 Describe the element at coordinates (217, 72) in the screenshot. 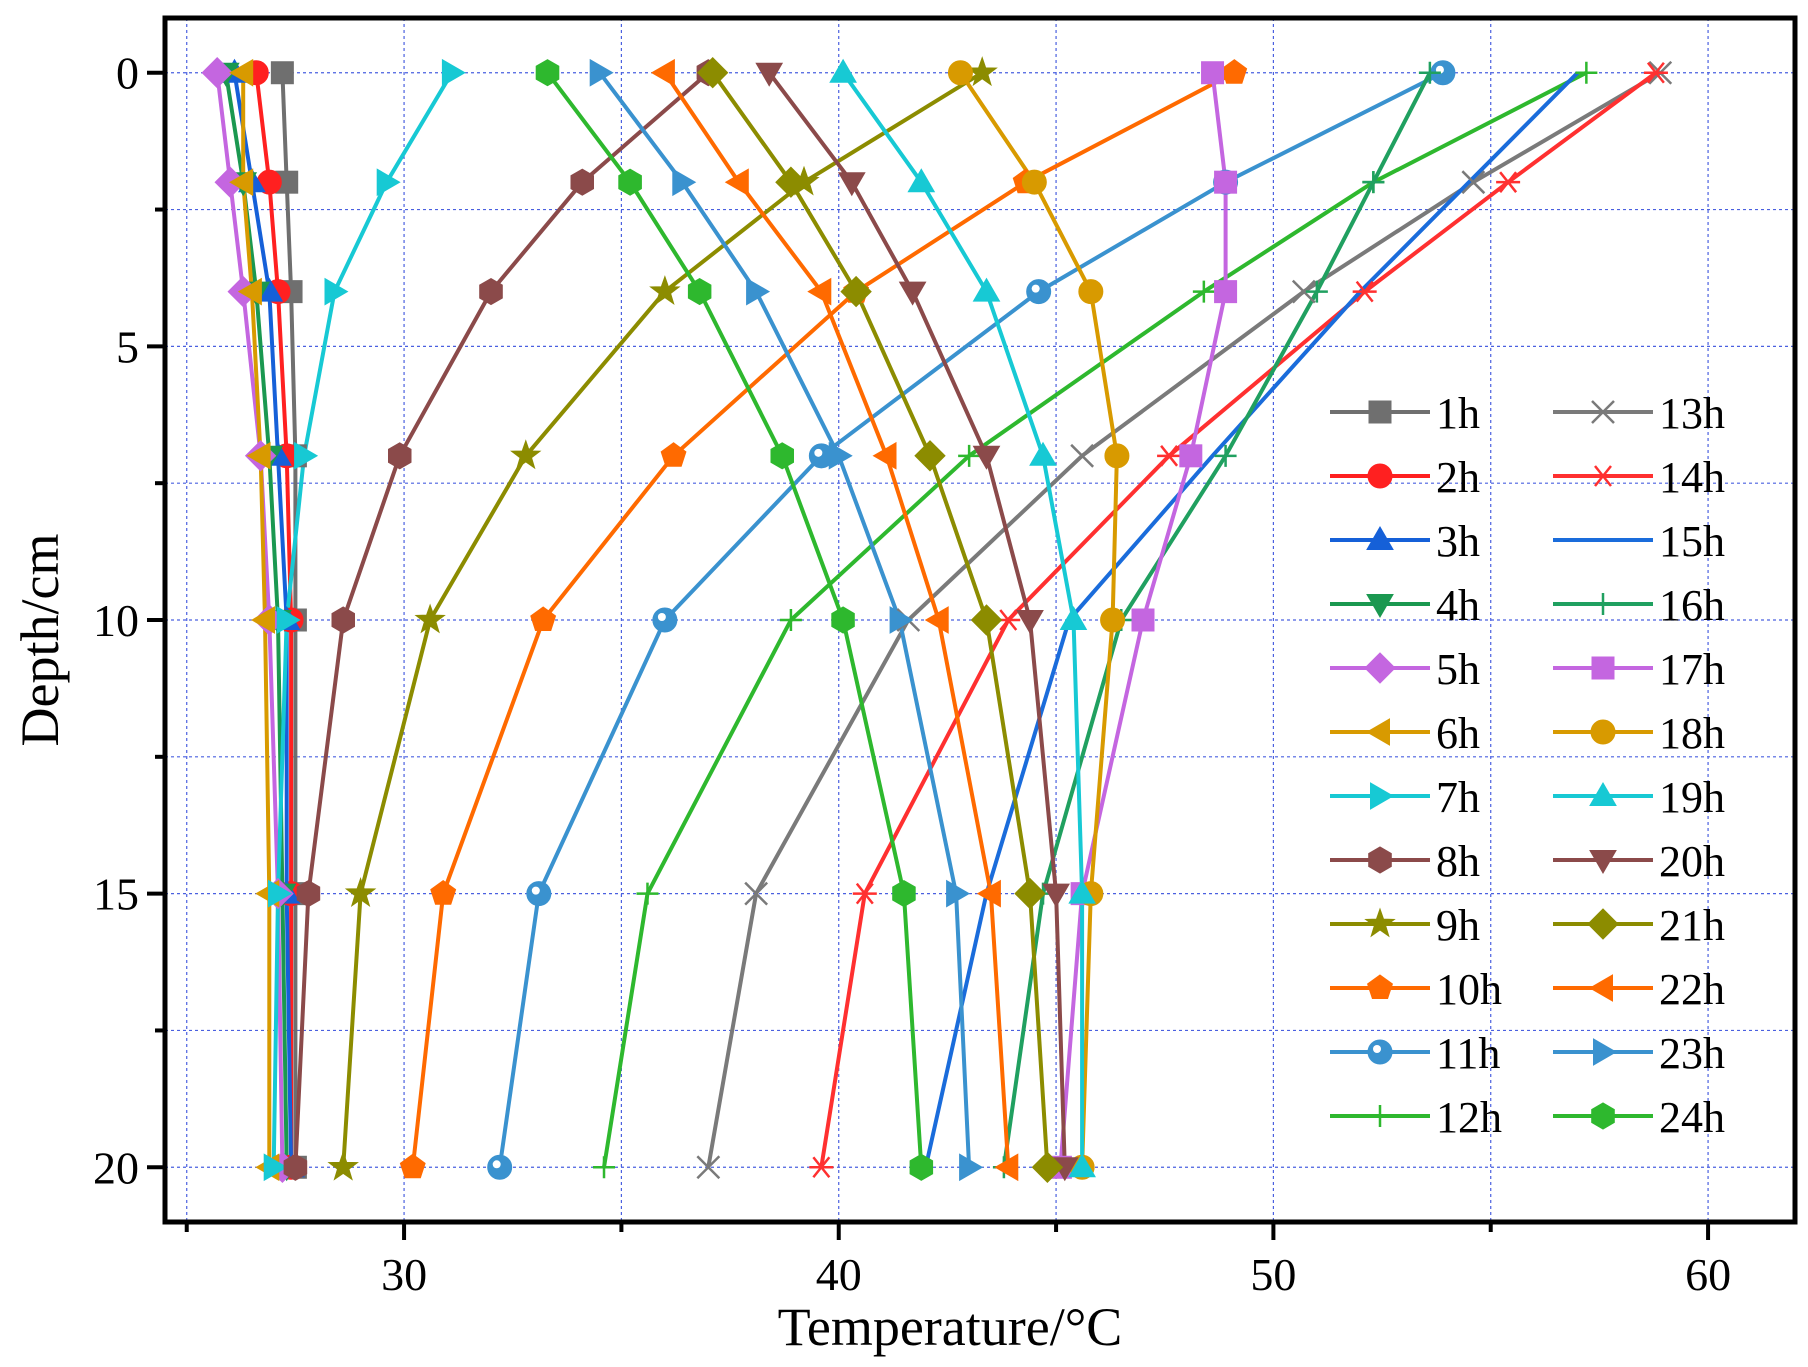

I see `data-point-5h` at that location.